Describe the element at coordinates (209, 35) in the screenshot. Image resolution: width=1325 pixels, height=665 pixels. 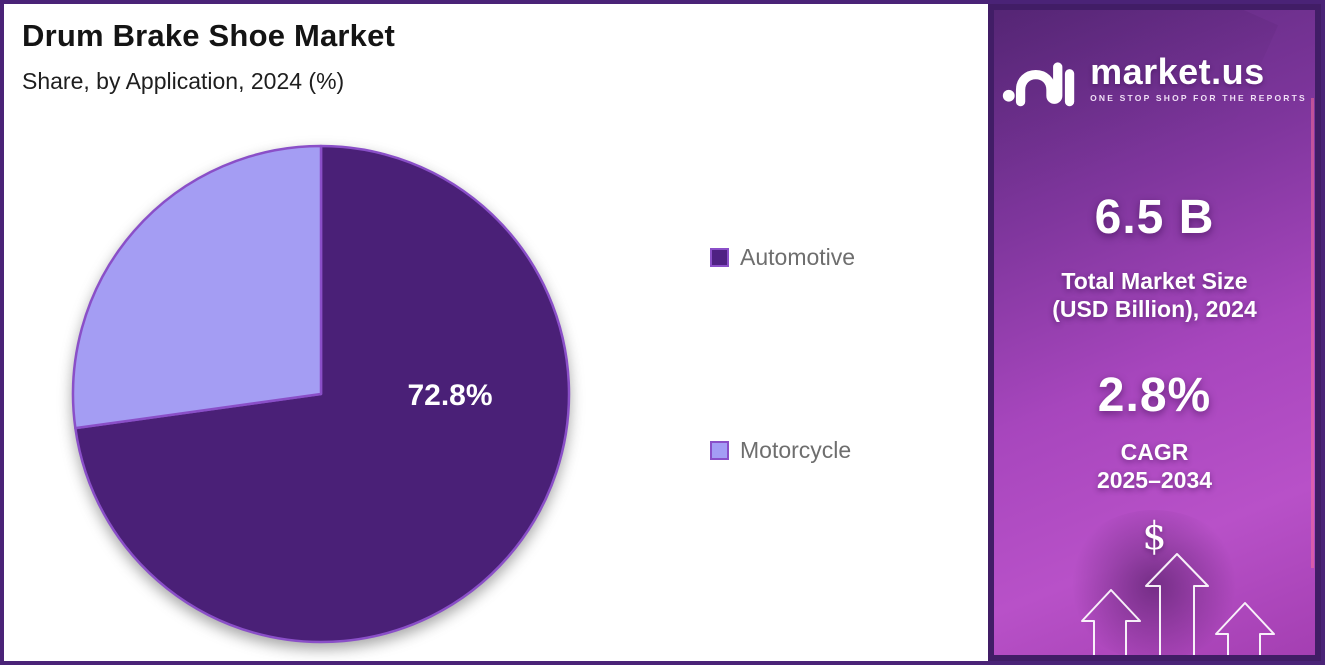
I see `chart-title: Drum Brake Shoe Market` at that location.